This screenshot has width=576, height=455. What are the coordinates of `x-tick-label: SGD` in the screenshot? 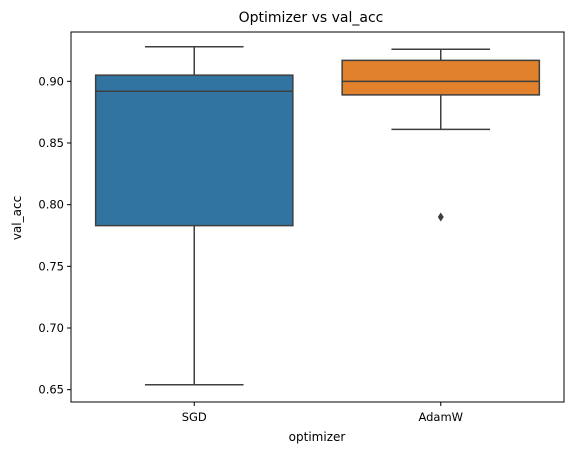 It's located at (194, 417).